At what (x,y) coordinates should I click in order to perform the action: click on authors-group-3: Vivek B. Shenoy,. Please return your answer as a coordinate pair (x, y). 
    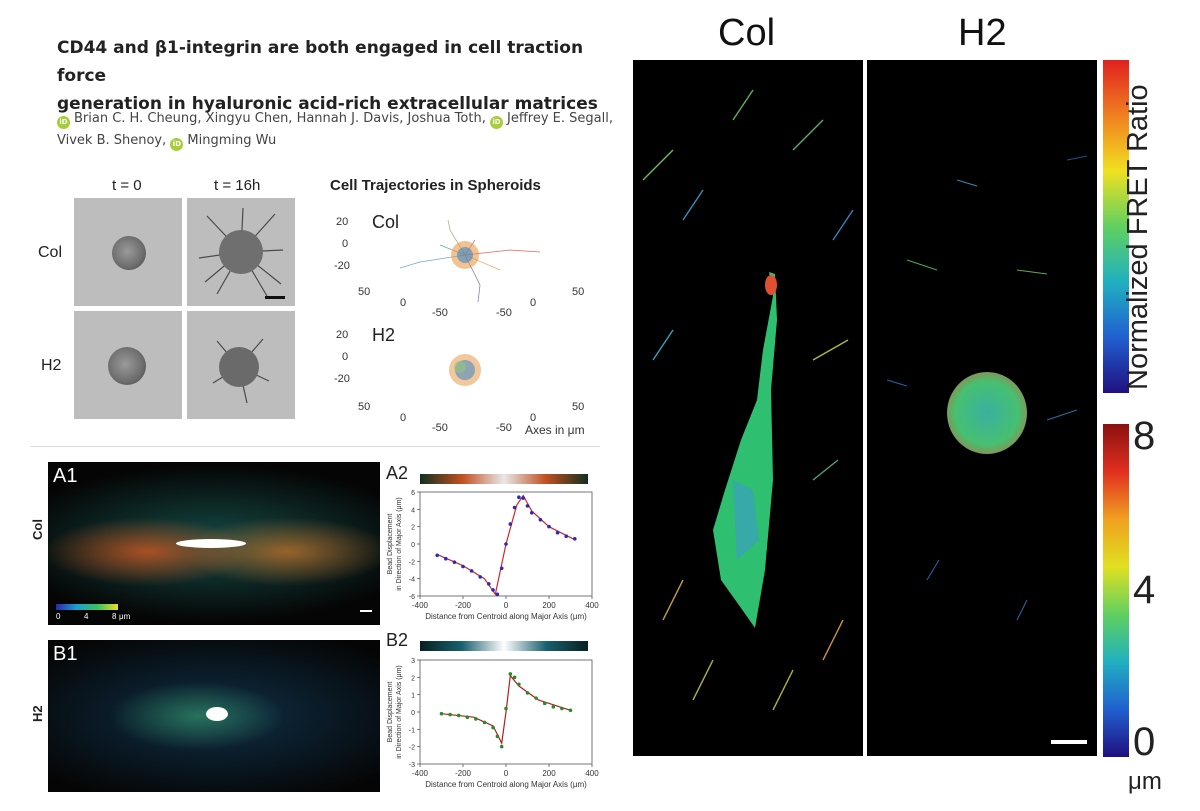
    Looking at the image, I should click on (112, 140).